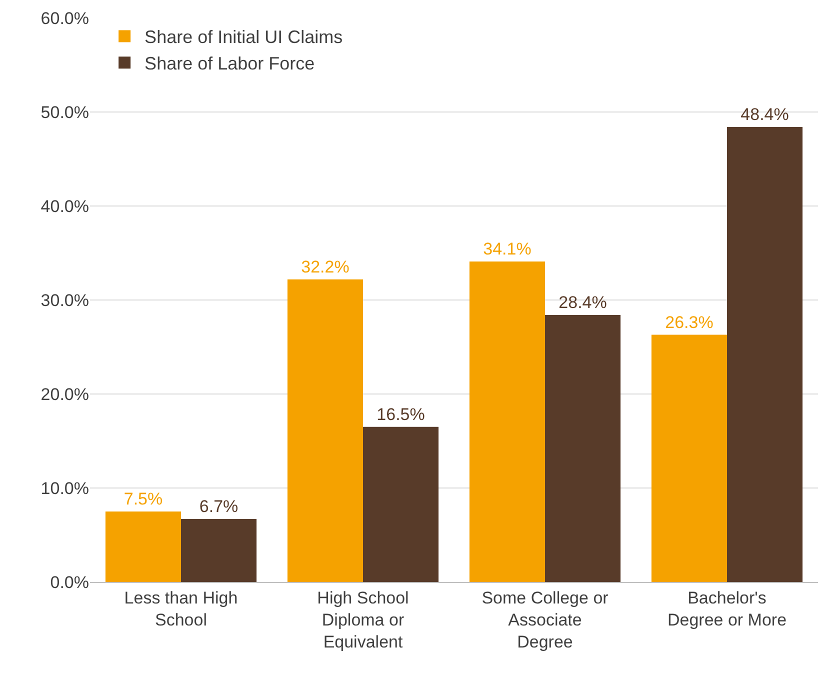  What do you see at coordinates (64, 18) in the screenshot?
I see `y-tick-label: 60.0%` at bounding box center [64, 18].